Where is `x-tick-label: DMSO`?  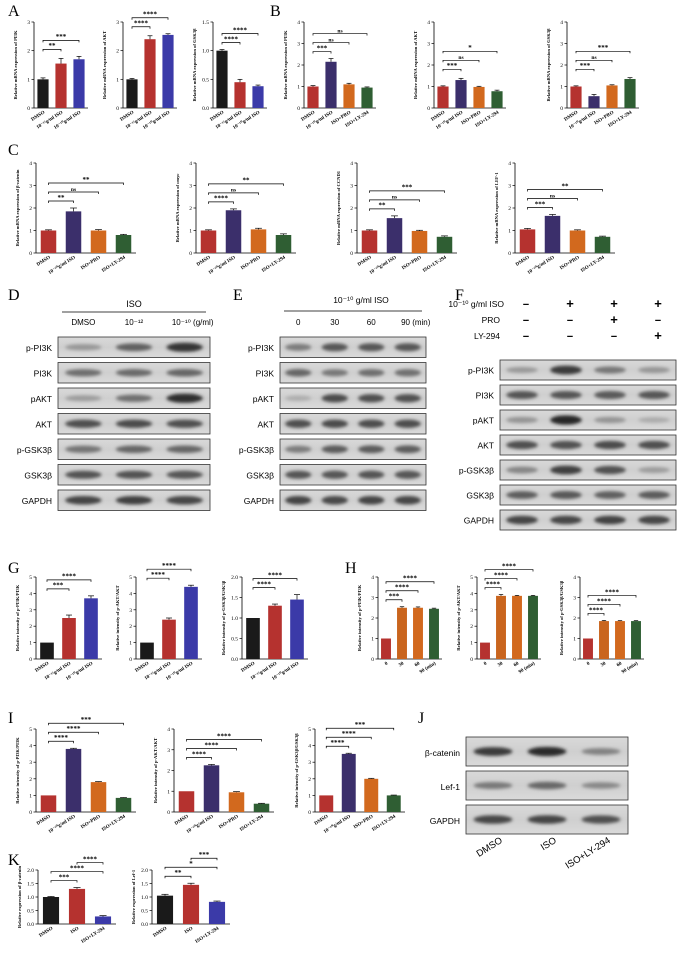
x-tick-label: DMSO is located at coordinates (321, 820).